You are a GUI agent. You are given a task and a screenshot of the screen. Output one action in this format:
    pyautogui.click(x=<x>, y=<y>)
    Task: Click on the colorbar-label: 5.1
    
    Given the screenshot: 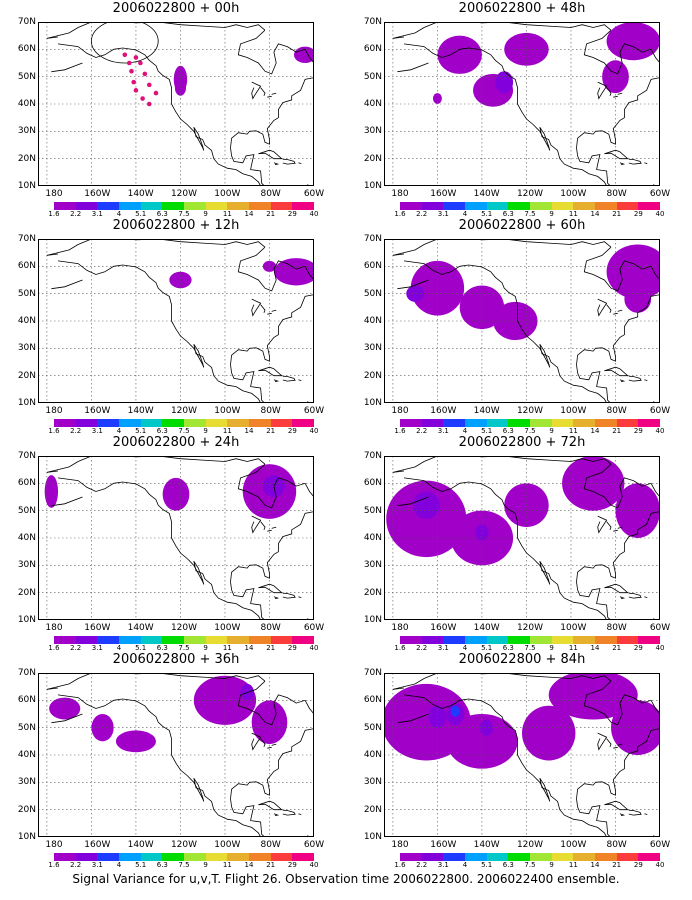 What is the action you would take?
    pyautogui.click(x=487, y=865)
    